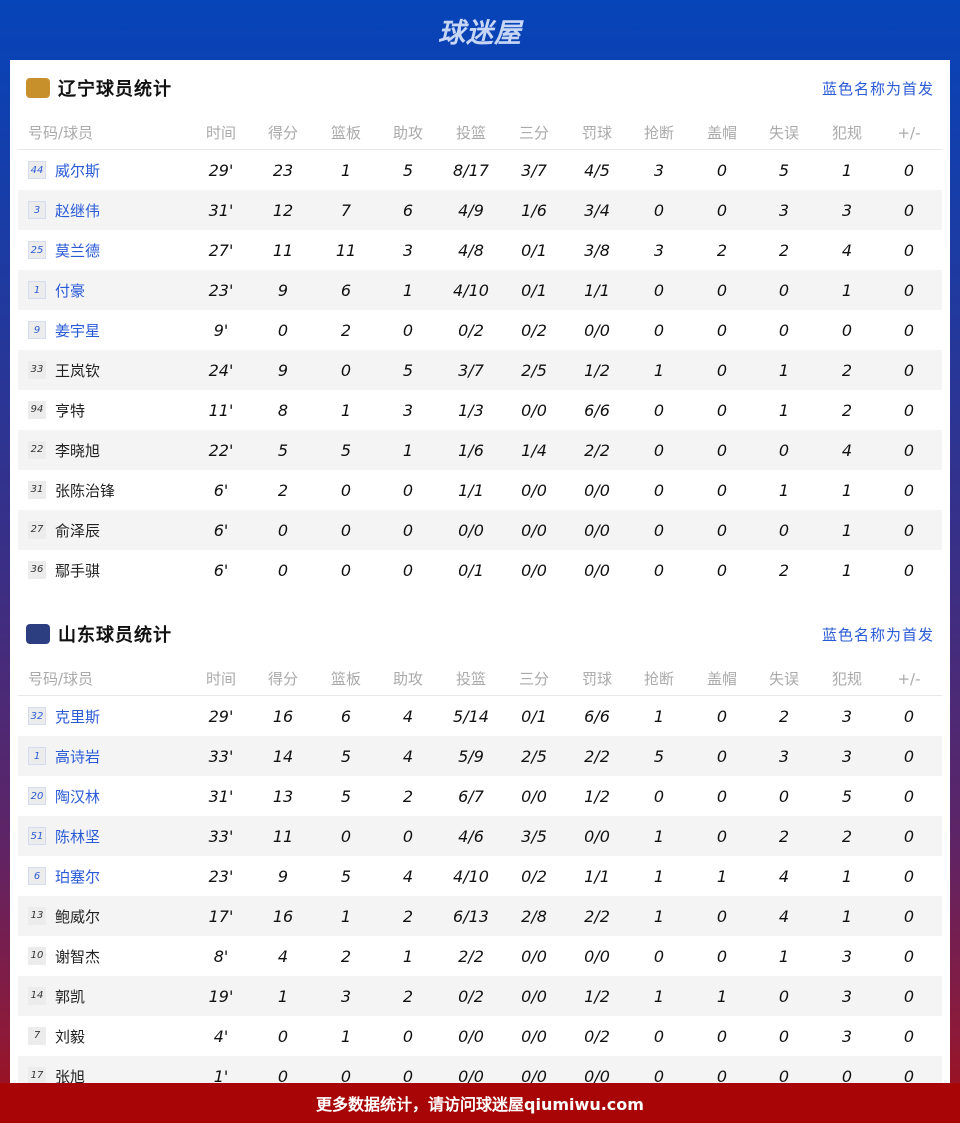 This screenshot has width=960, height=1123. What do you see at coordinates (283, 716) in the screenshot?
I see `stat-cell: 16` at bounding box center [283, 716].